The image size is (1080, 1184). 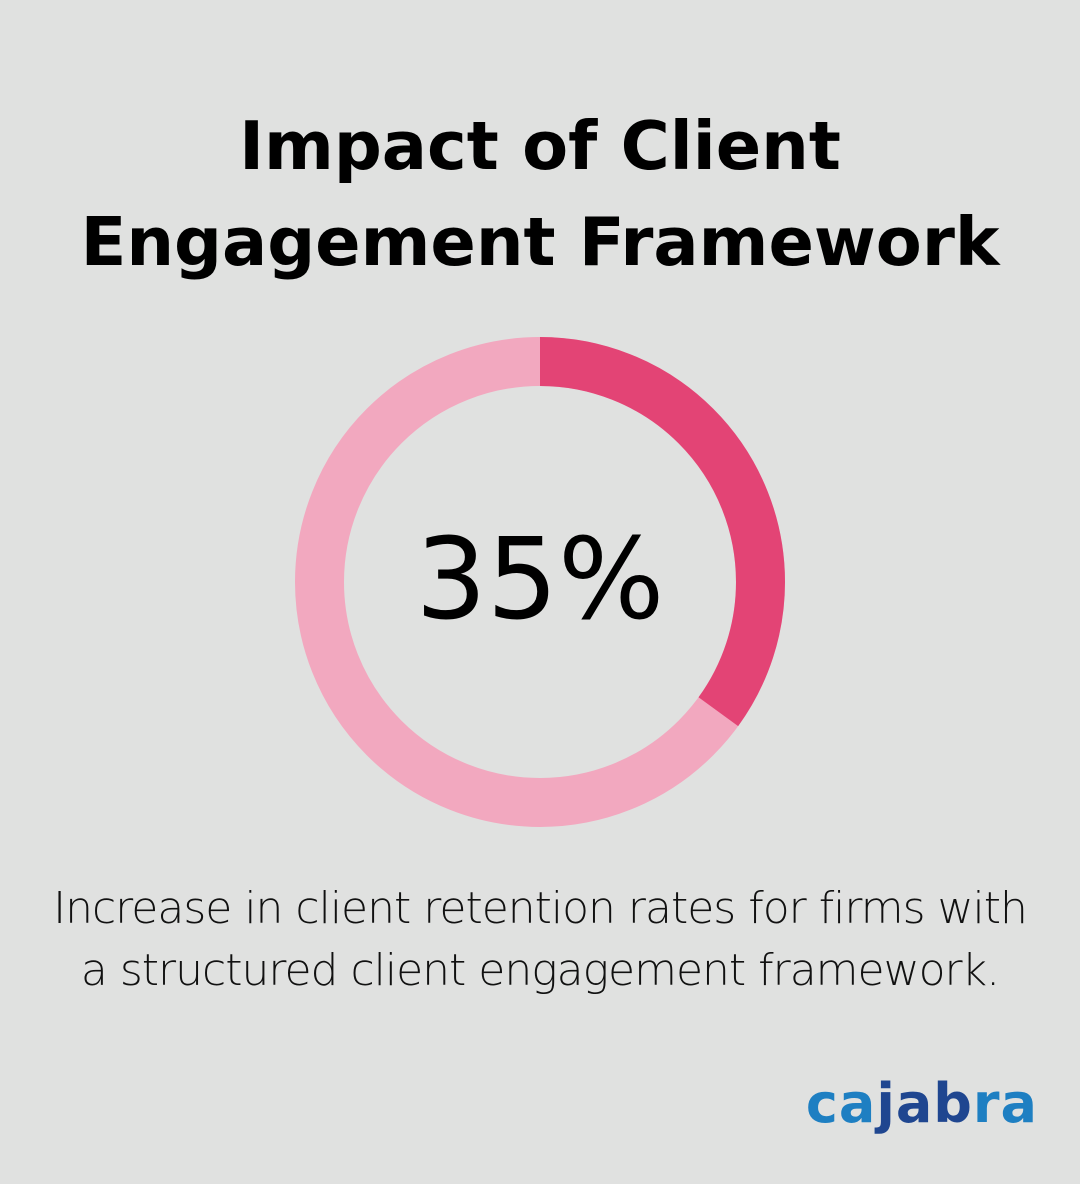 What do you see at coordinates (841, 1103) in the screenshot?
I see `logo-part-1: ca` at bounding box center [841, 1103].